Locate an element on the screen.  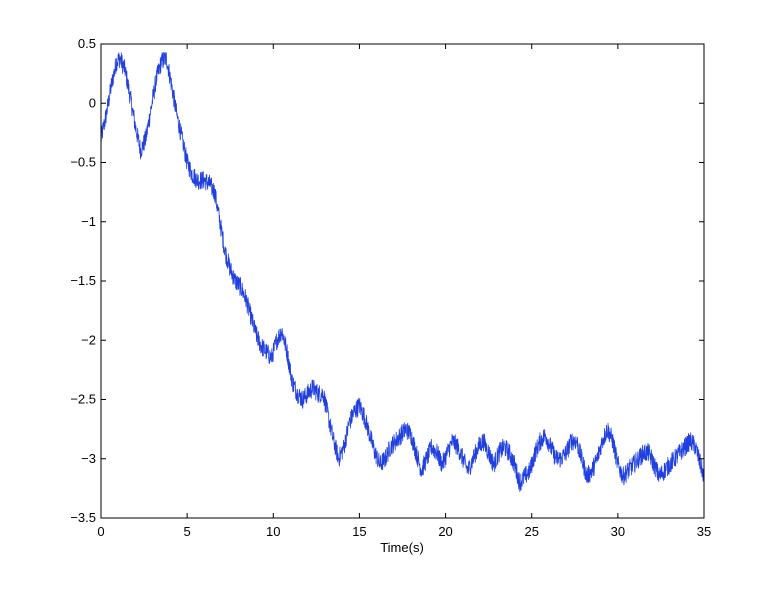
y-tick-label: −3 is located at coordinates (88, 458).